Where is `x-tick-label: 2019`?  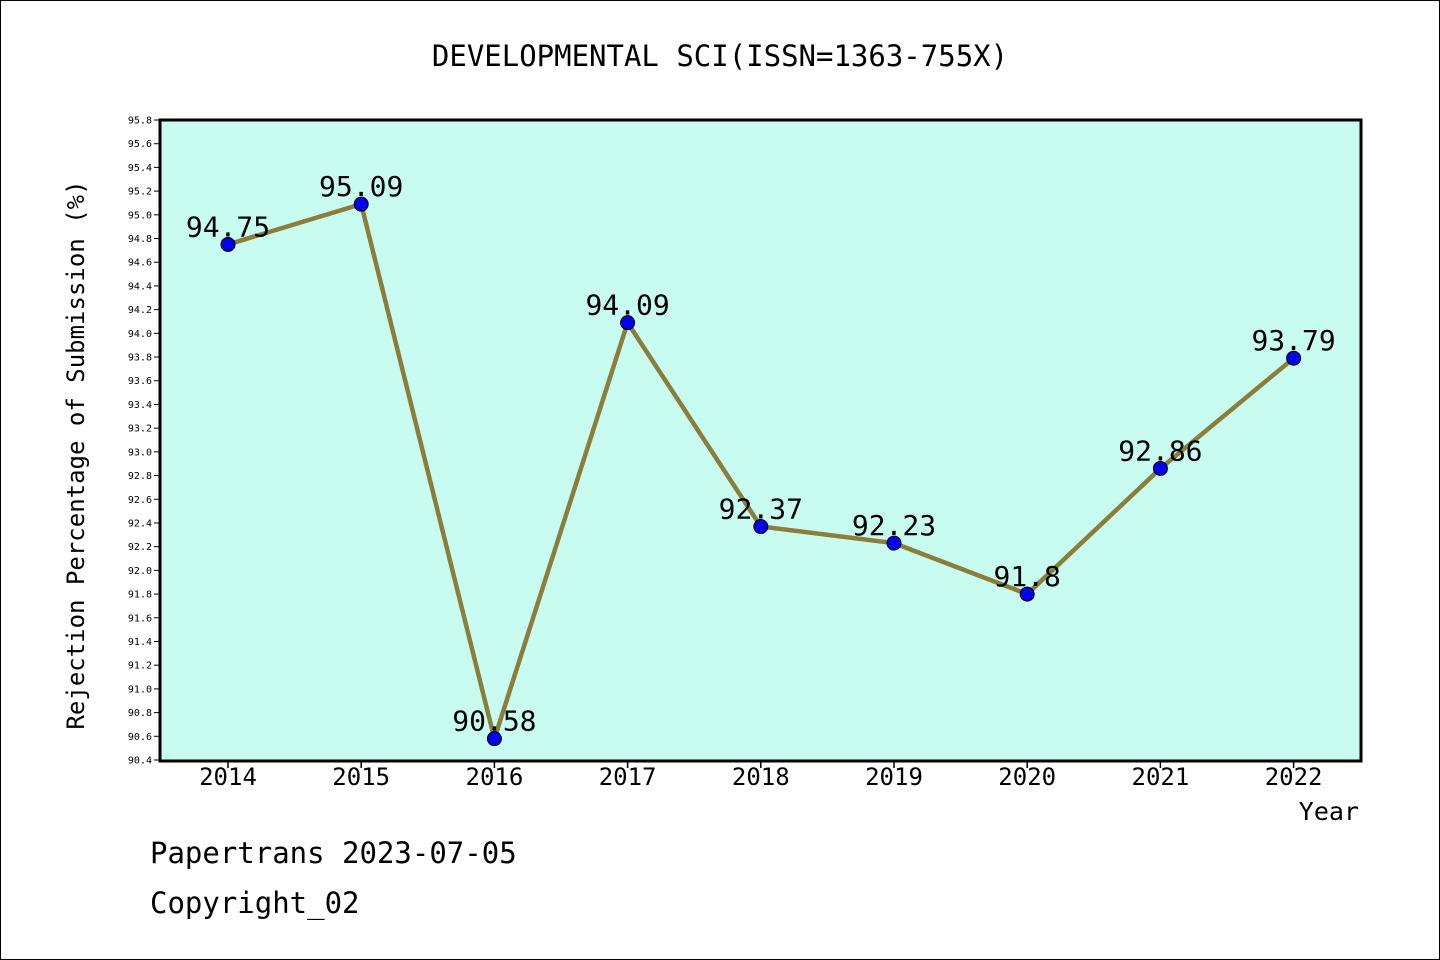
x-tick-label: 2019 is located at coordinates (894, 777).